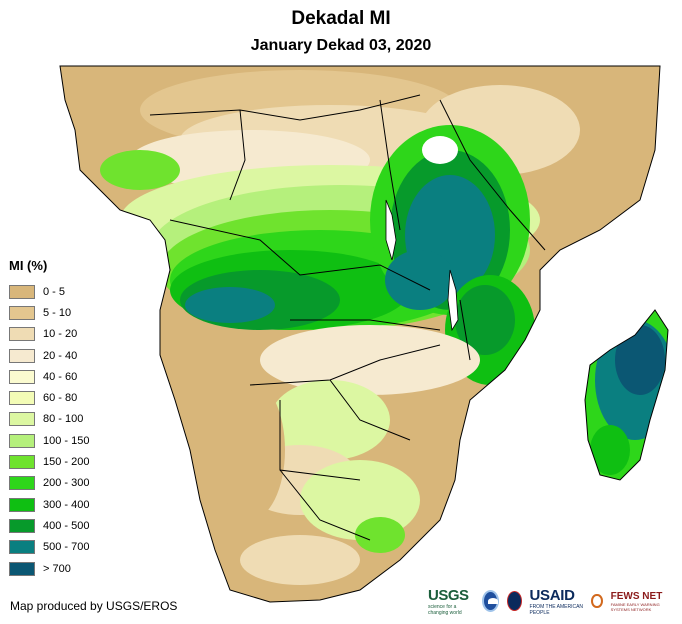 This screenshot has height=624, width=682. What do you see at coordinates (635, 606) in the screenshot?
I see `fews-net-tagline: FAMINE EARLY WARNING SYSTEMS NETWORK` at bounding box center [635, 606].